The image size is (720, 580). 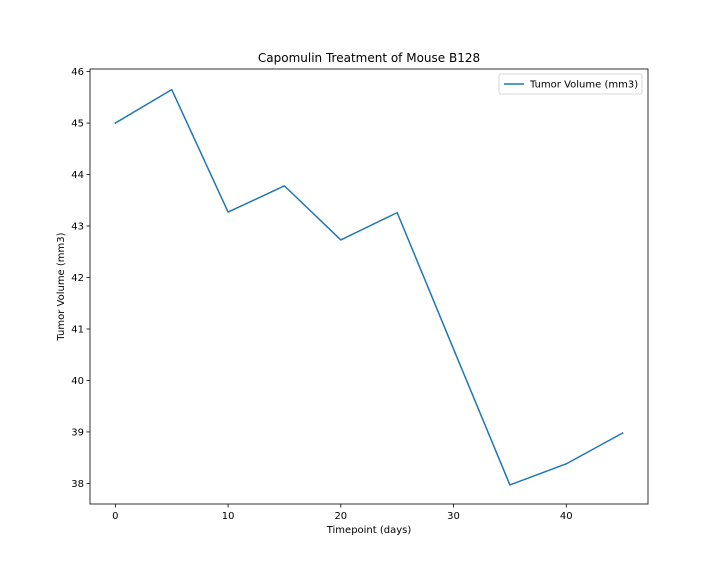 What do you see at coordinates (115, 516) in the screenshot?
I see `x-tick-label: 0` at bounding box center [115, 516].